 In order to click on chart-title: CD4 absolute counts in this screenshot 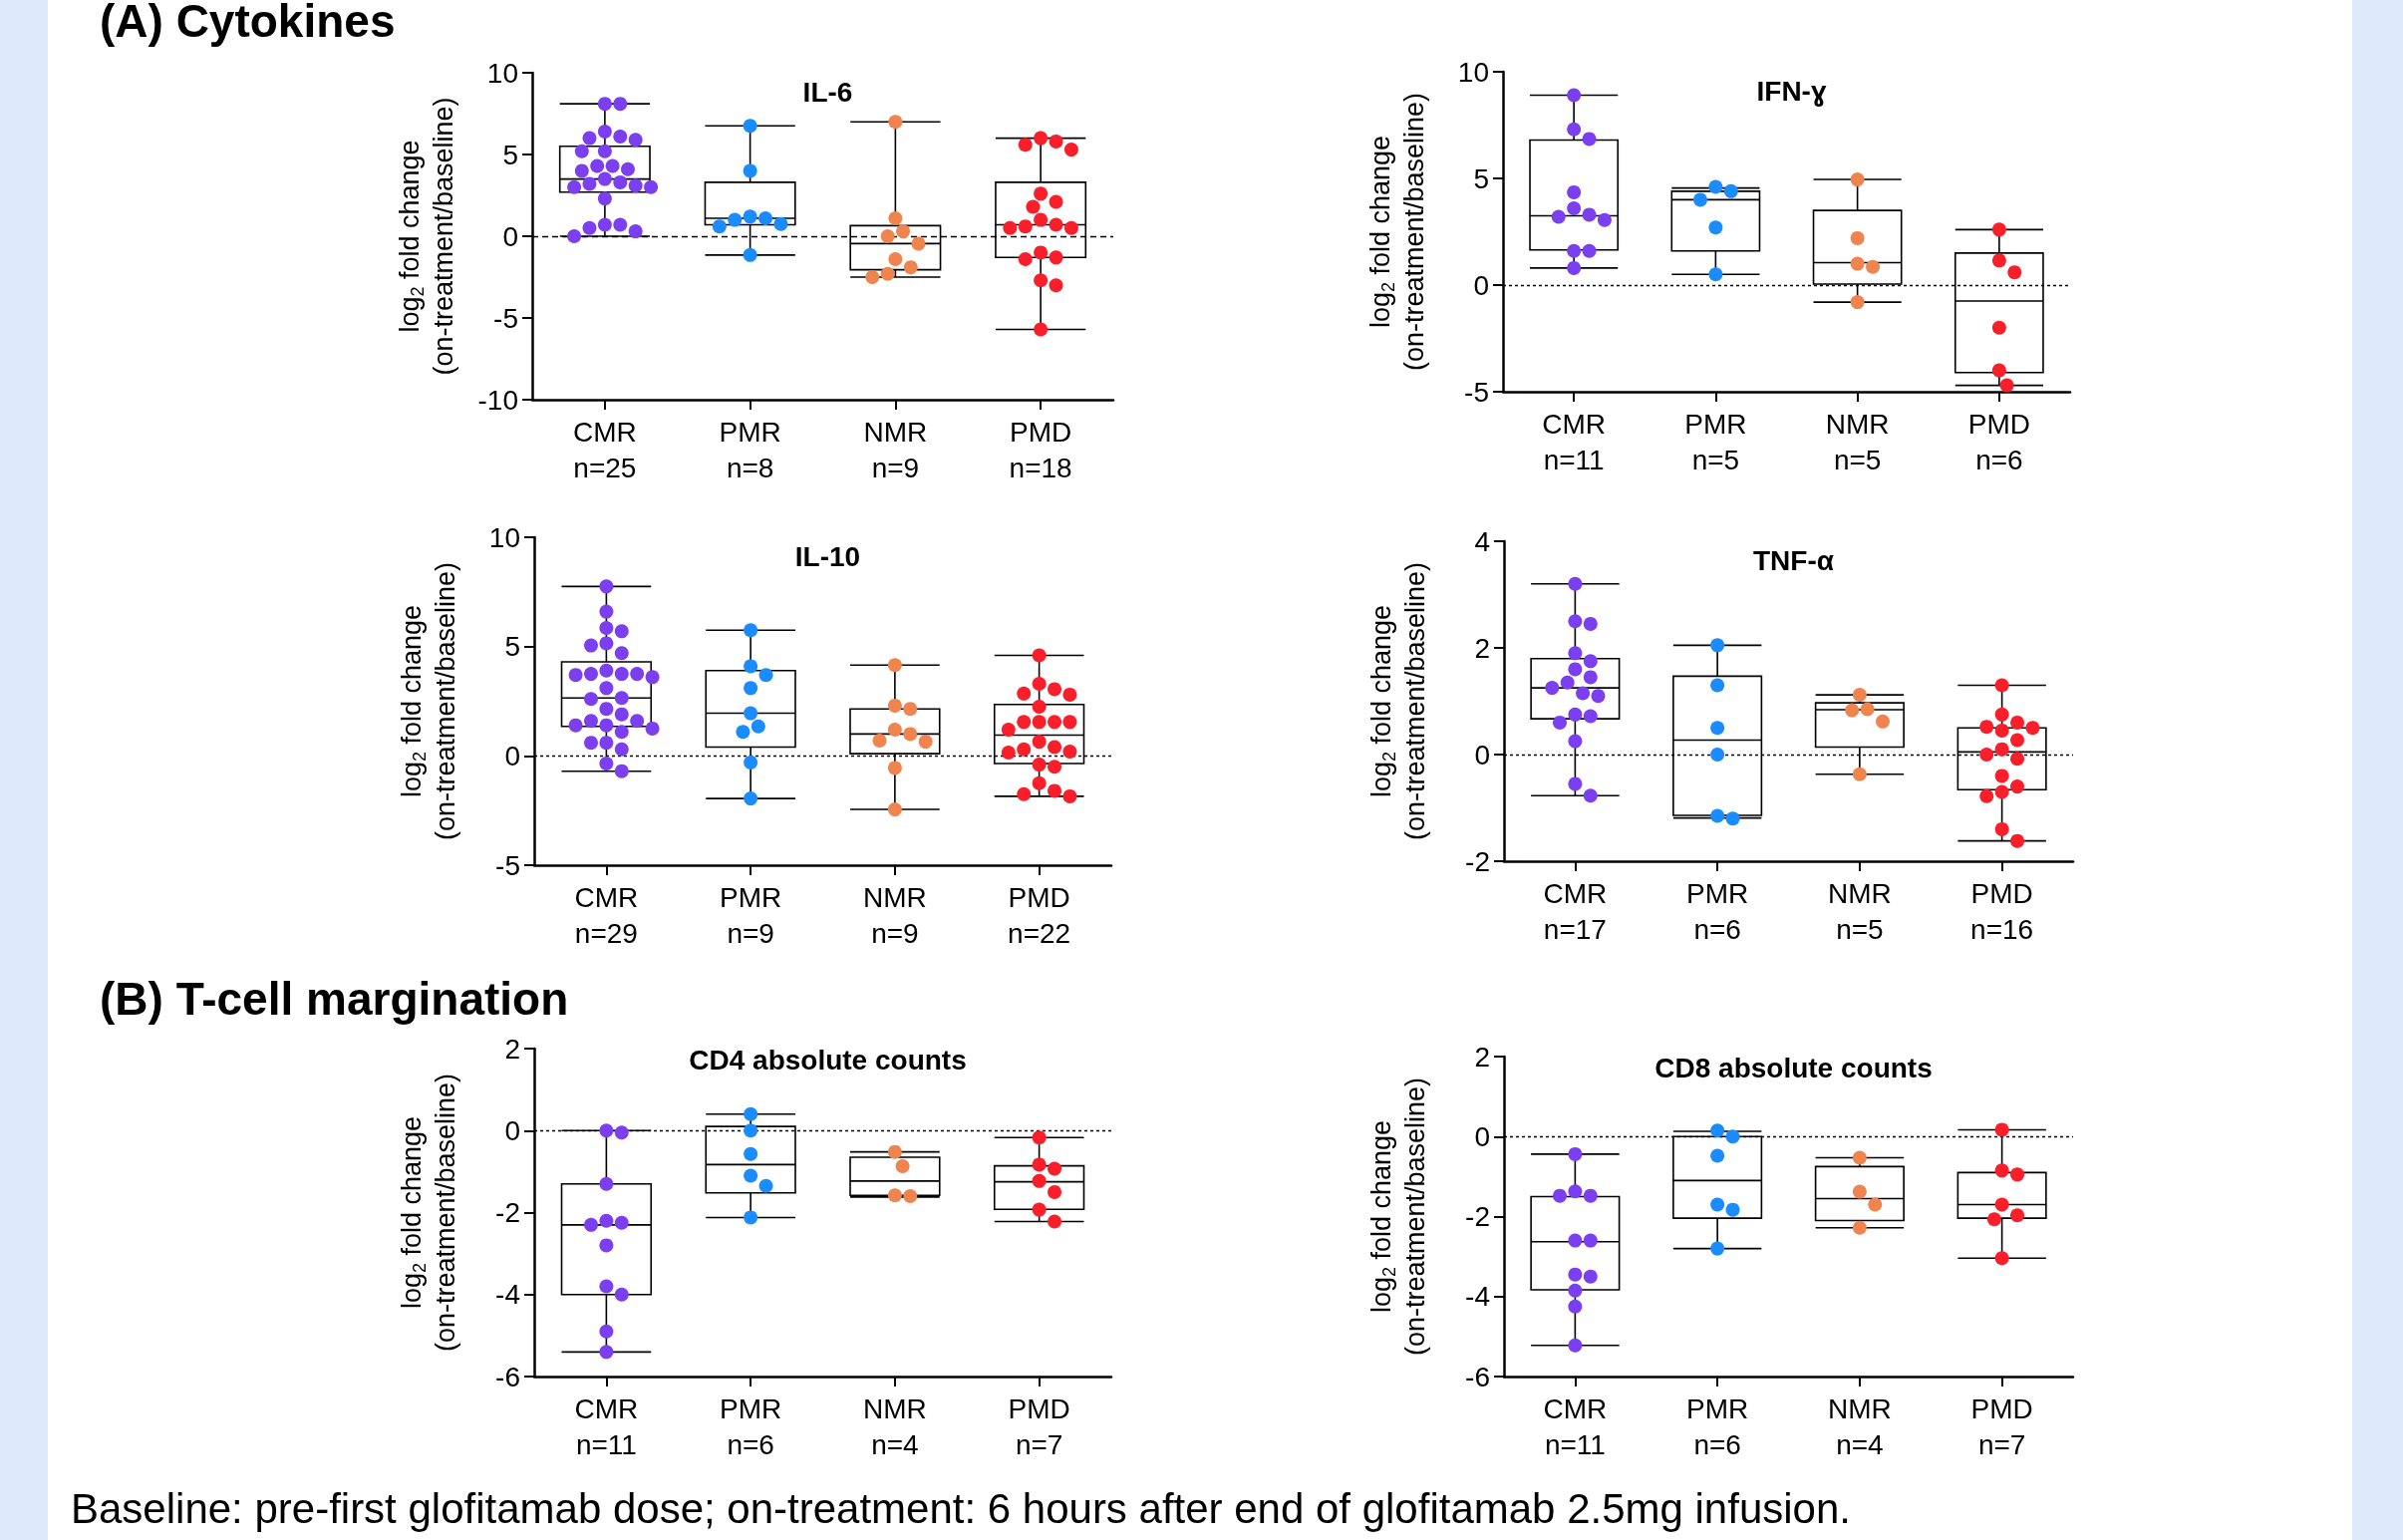, I will do `click(828, 1060)`.